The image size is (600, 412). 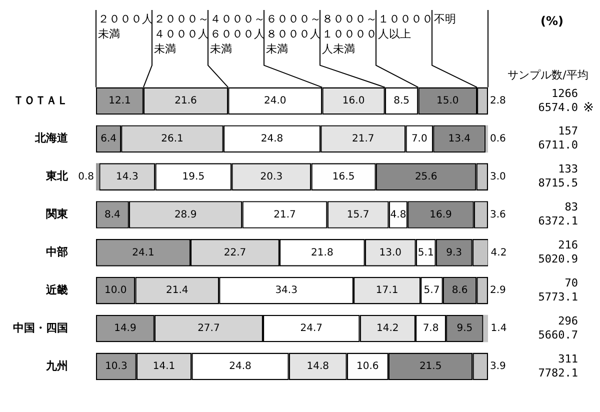 I want to click on y-tick-label: ＴＯＴＡＬ, so click(x=40, y=100).